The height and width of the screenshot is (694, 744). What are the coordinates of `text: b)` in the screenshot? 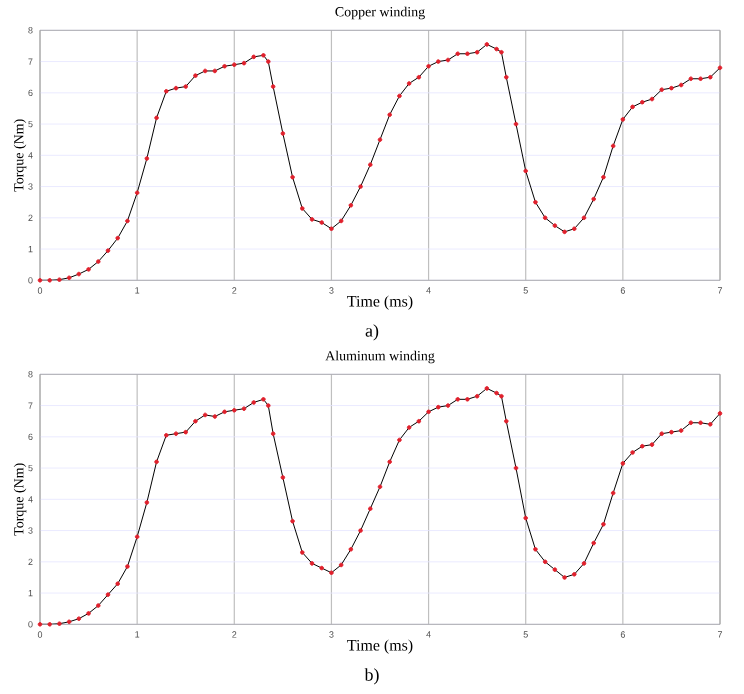 It's located at (371, 676).